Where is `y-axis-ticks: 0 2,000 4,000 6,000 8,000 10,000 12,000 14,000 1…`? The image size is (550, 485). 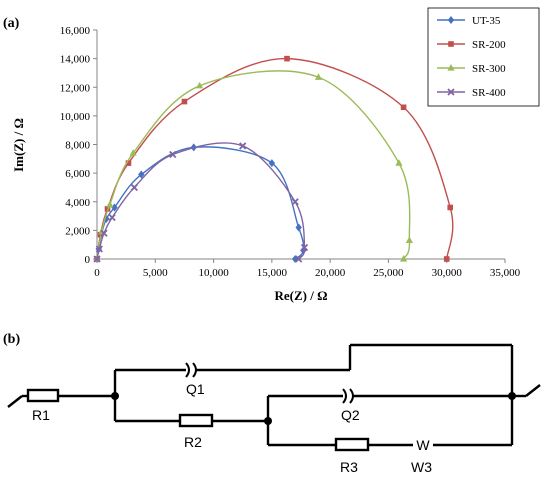
y-axis-ticks: 0 2,000 4,000 6,000 8,000 10,000 12,000 14,000 1… is located at coordinates (78, 145).